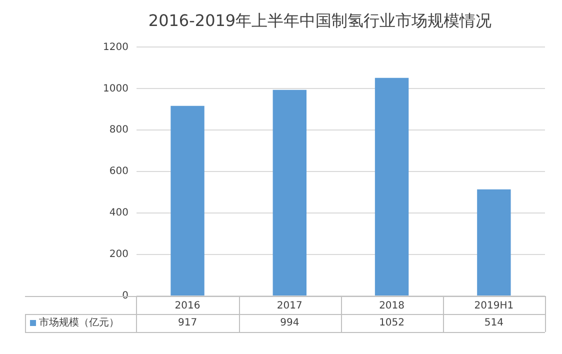 The width and height of the screenshot is (562, 354). I want to click on x-tick-label: 2018, so click(392, 306).